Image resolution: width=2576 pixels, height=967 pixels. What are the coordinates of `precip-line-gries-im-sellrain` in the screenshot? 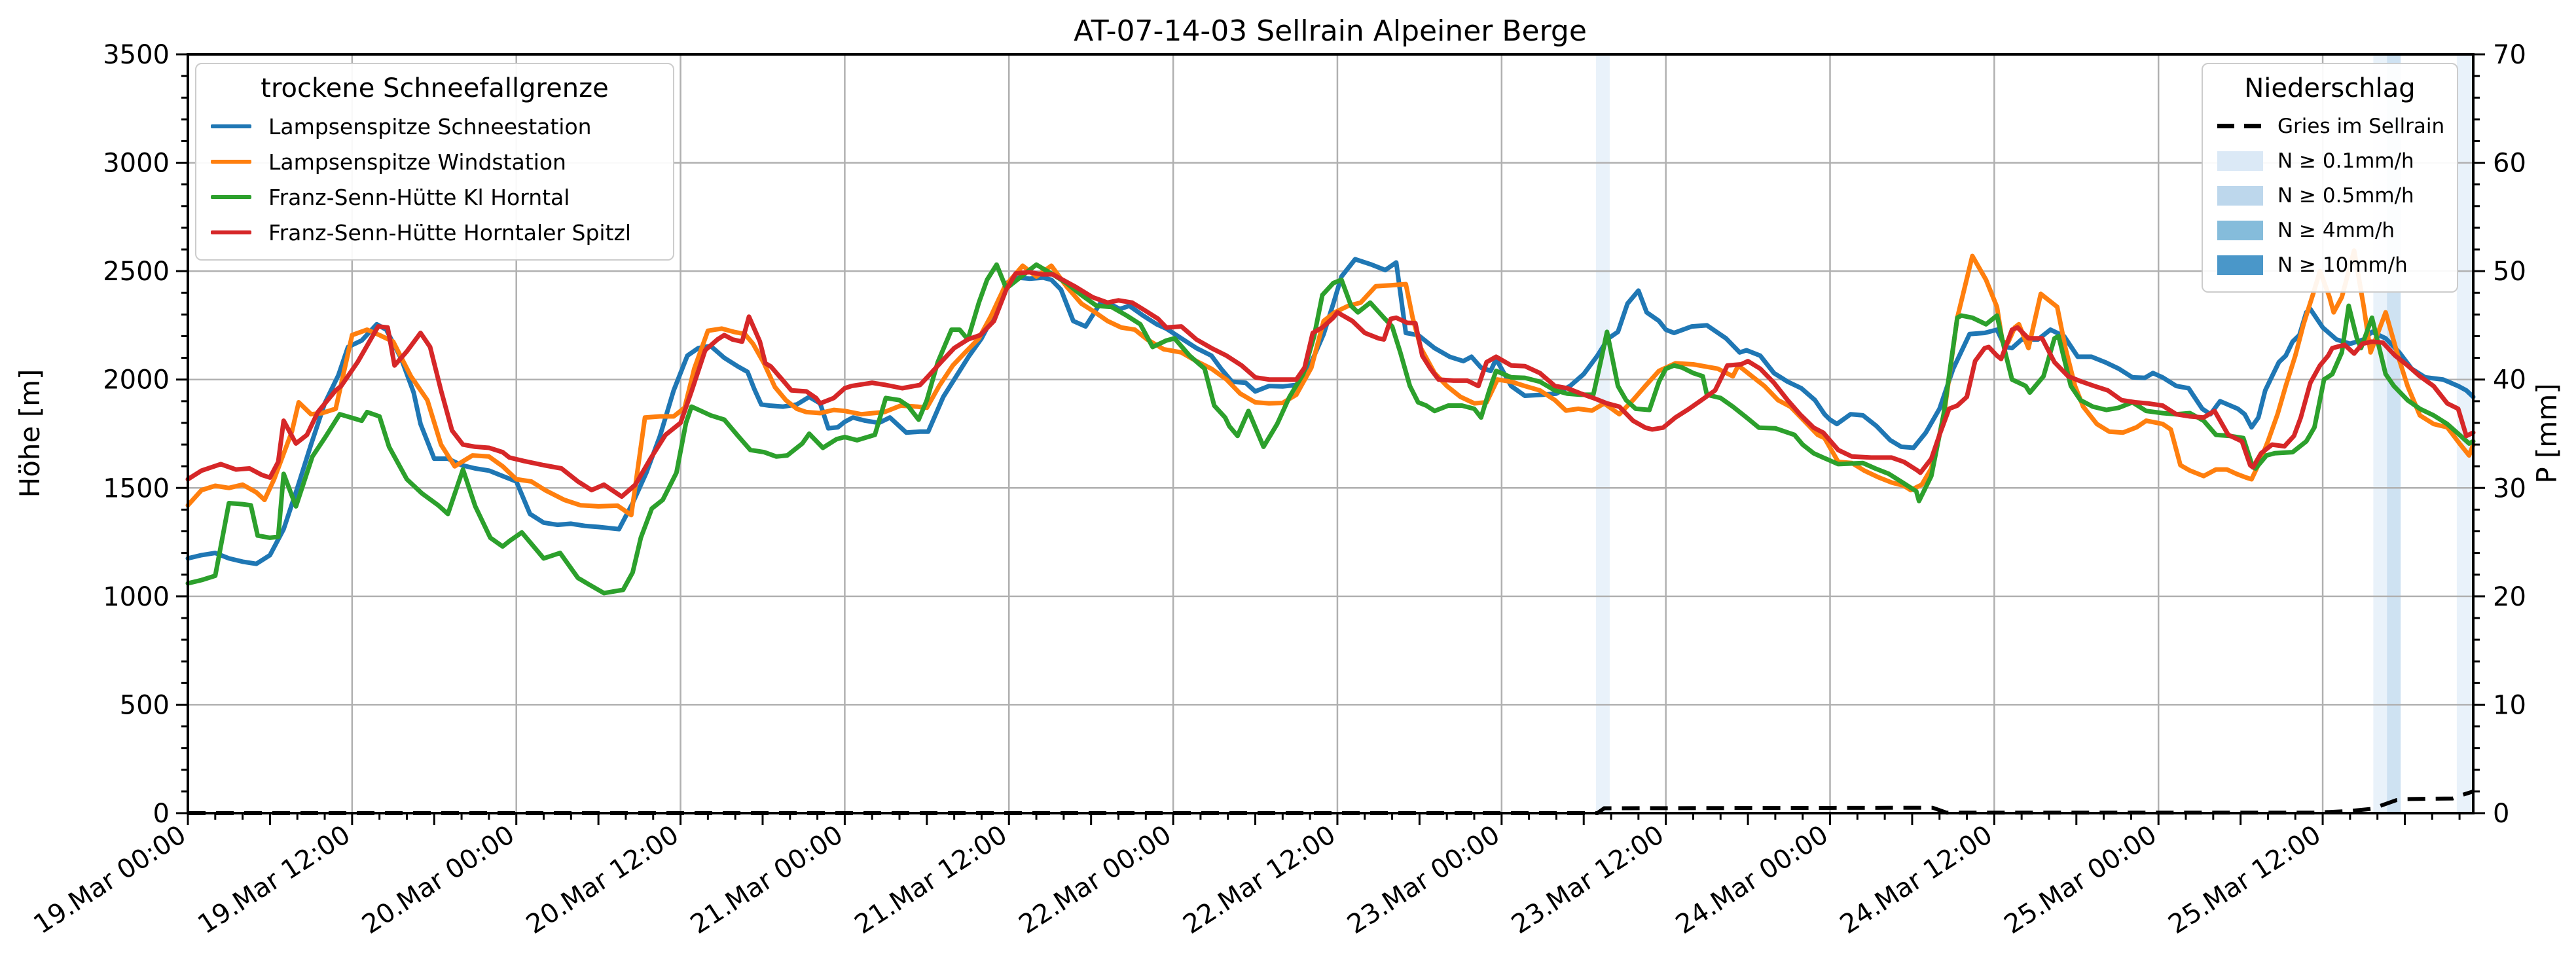 It's located at (1331, 802).